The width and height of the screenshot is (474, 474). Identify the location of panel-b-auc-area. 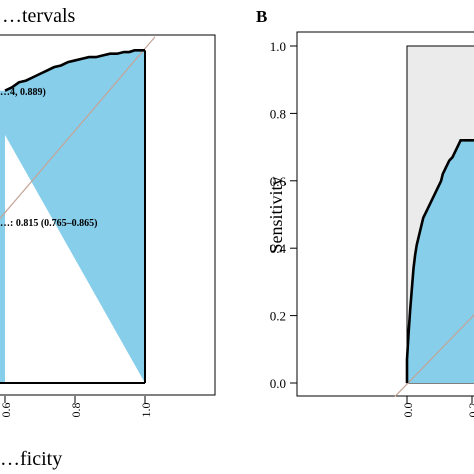
(440, 261).